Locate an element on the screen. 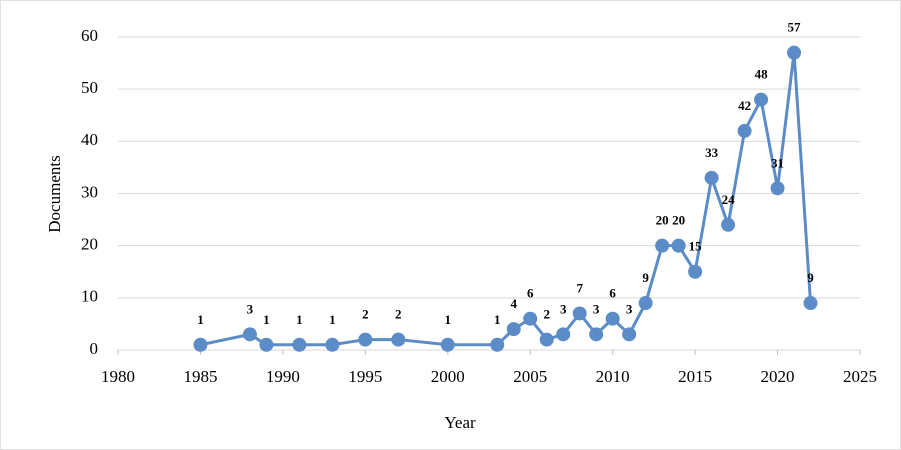 The width and height of the screenshot is (901, 450). y-tick-label: 30 is located at coordinates (89, 191).